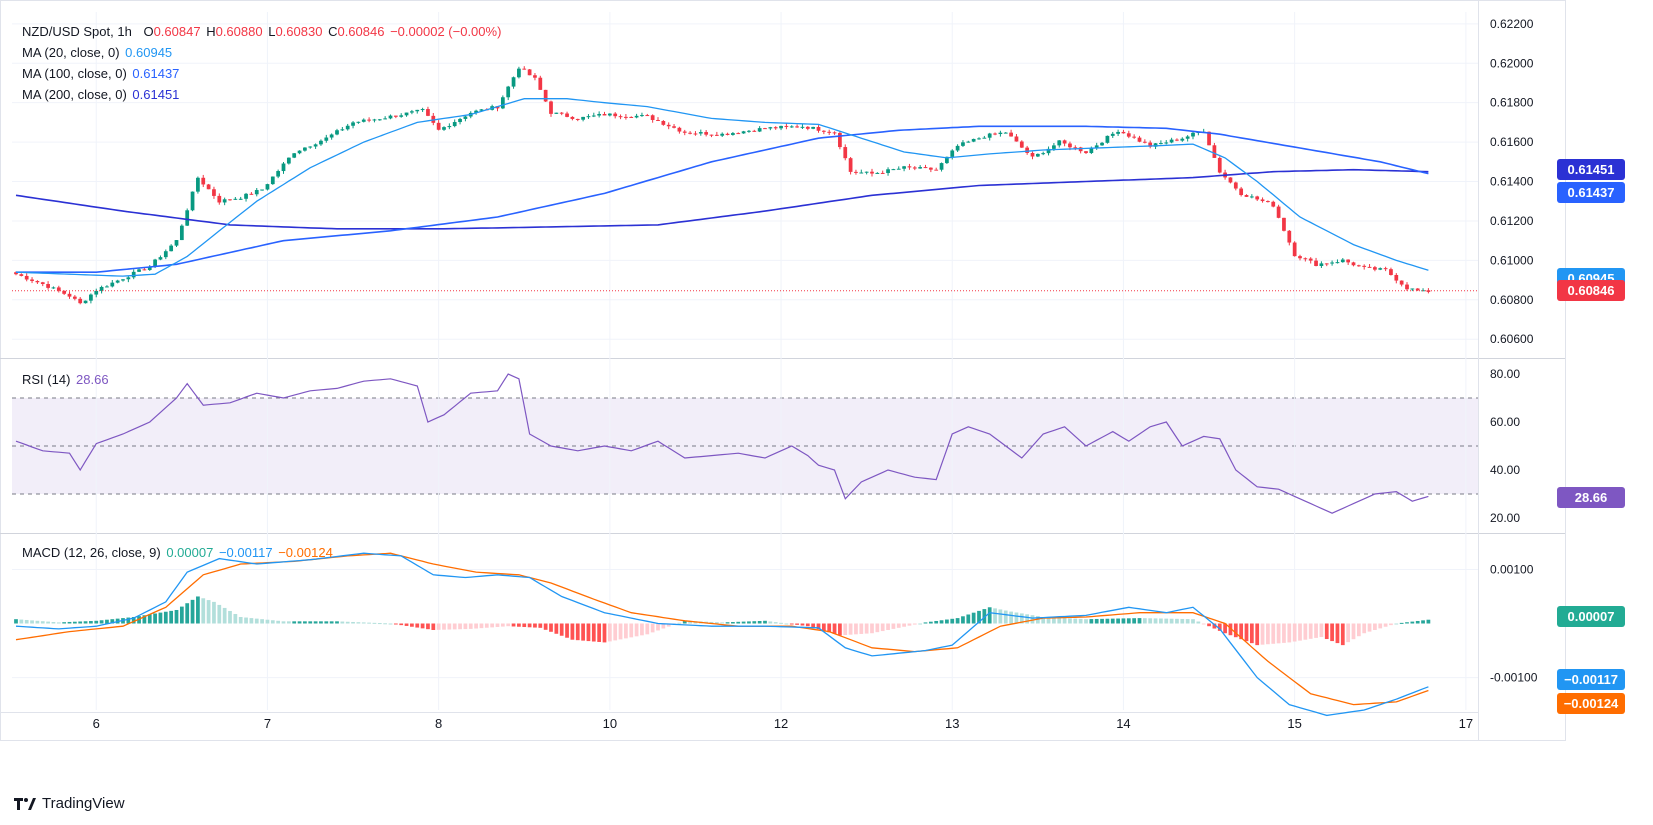 The height and width of the screenshot is (825, 1653). I want to click on time-tick-label: 13, so click(952, 723).